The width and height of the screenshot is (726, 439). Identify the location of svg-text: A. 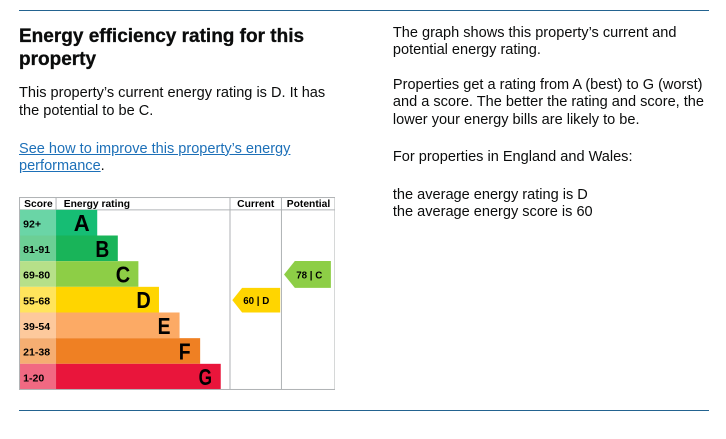
(81, 223).